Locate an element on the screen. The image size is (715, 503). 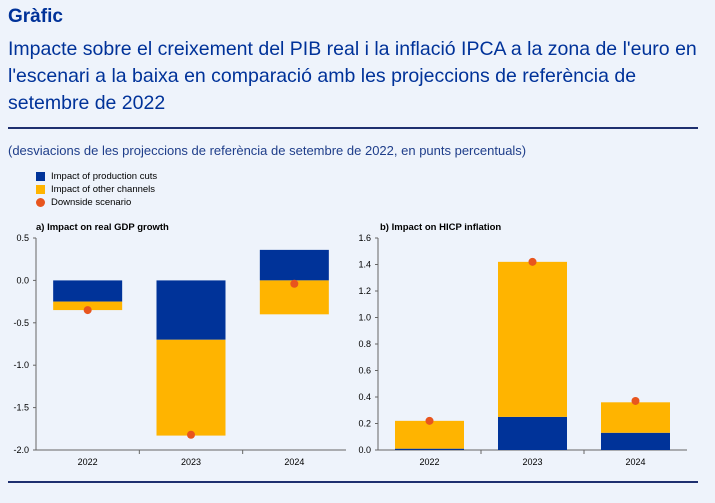
x-tick-label-gdp-2022: 2022 is located at coordinates (88, 462).